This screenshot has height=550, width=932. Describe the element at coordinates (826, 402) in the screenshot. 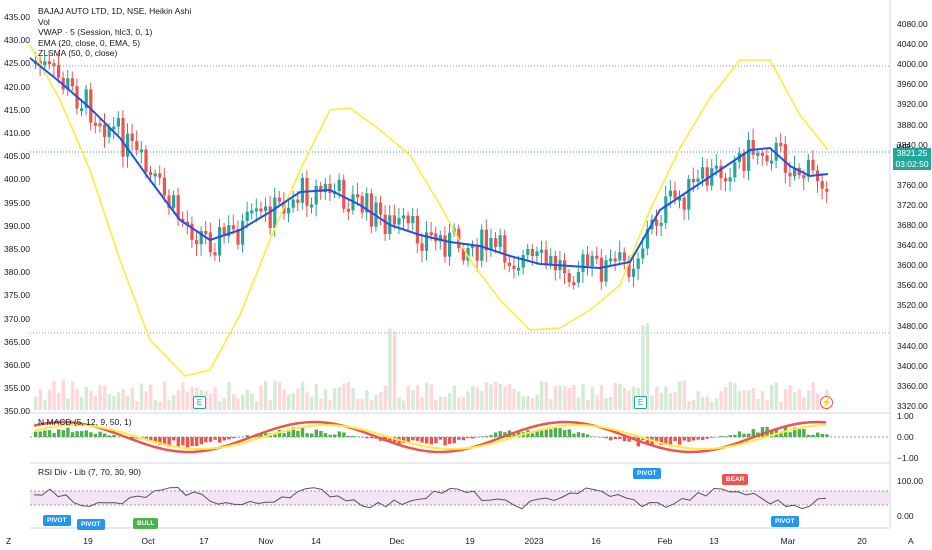

I see `alert-icon: ⚡` at that location.